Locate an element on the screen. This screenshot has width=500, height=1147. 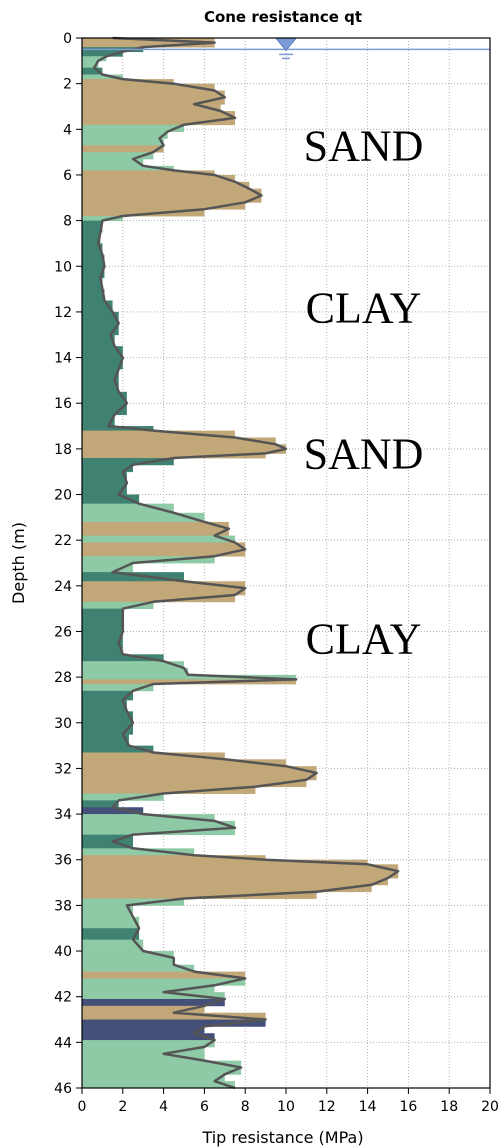
y-tick-label: 30 is located at coordinates (63, 724).